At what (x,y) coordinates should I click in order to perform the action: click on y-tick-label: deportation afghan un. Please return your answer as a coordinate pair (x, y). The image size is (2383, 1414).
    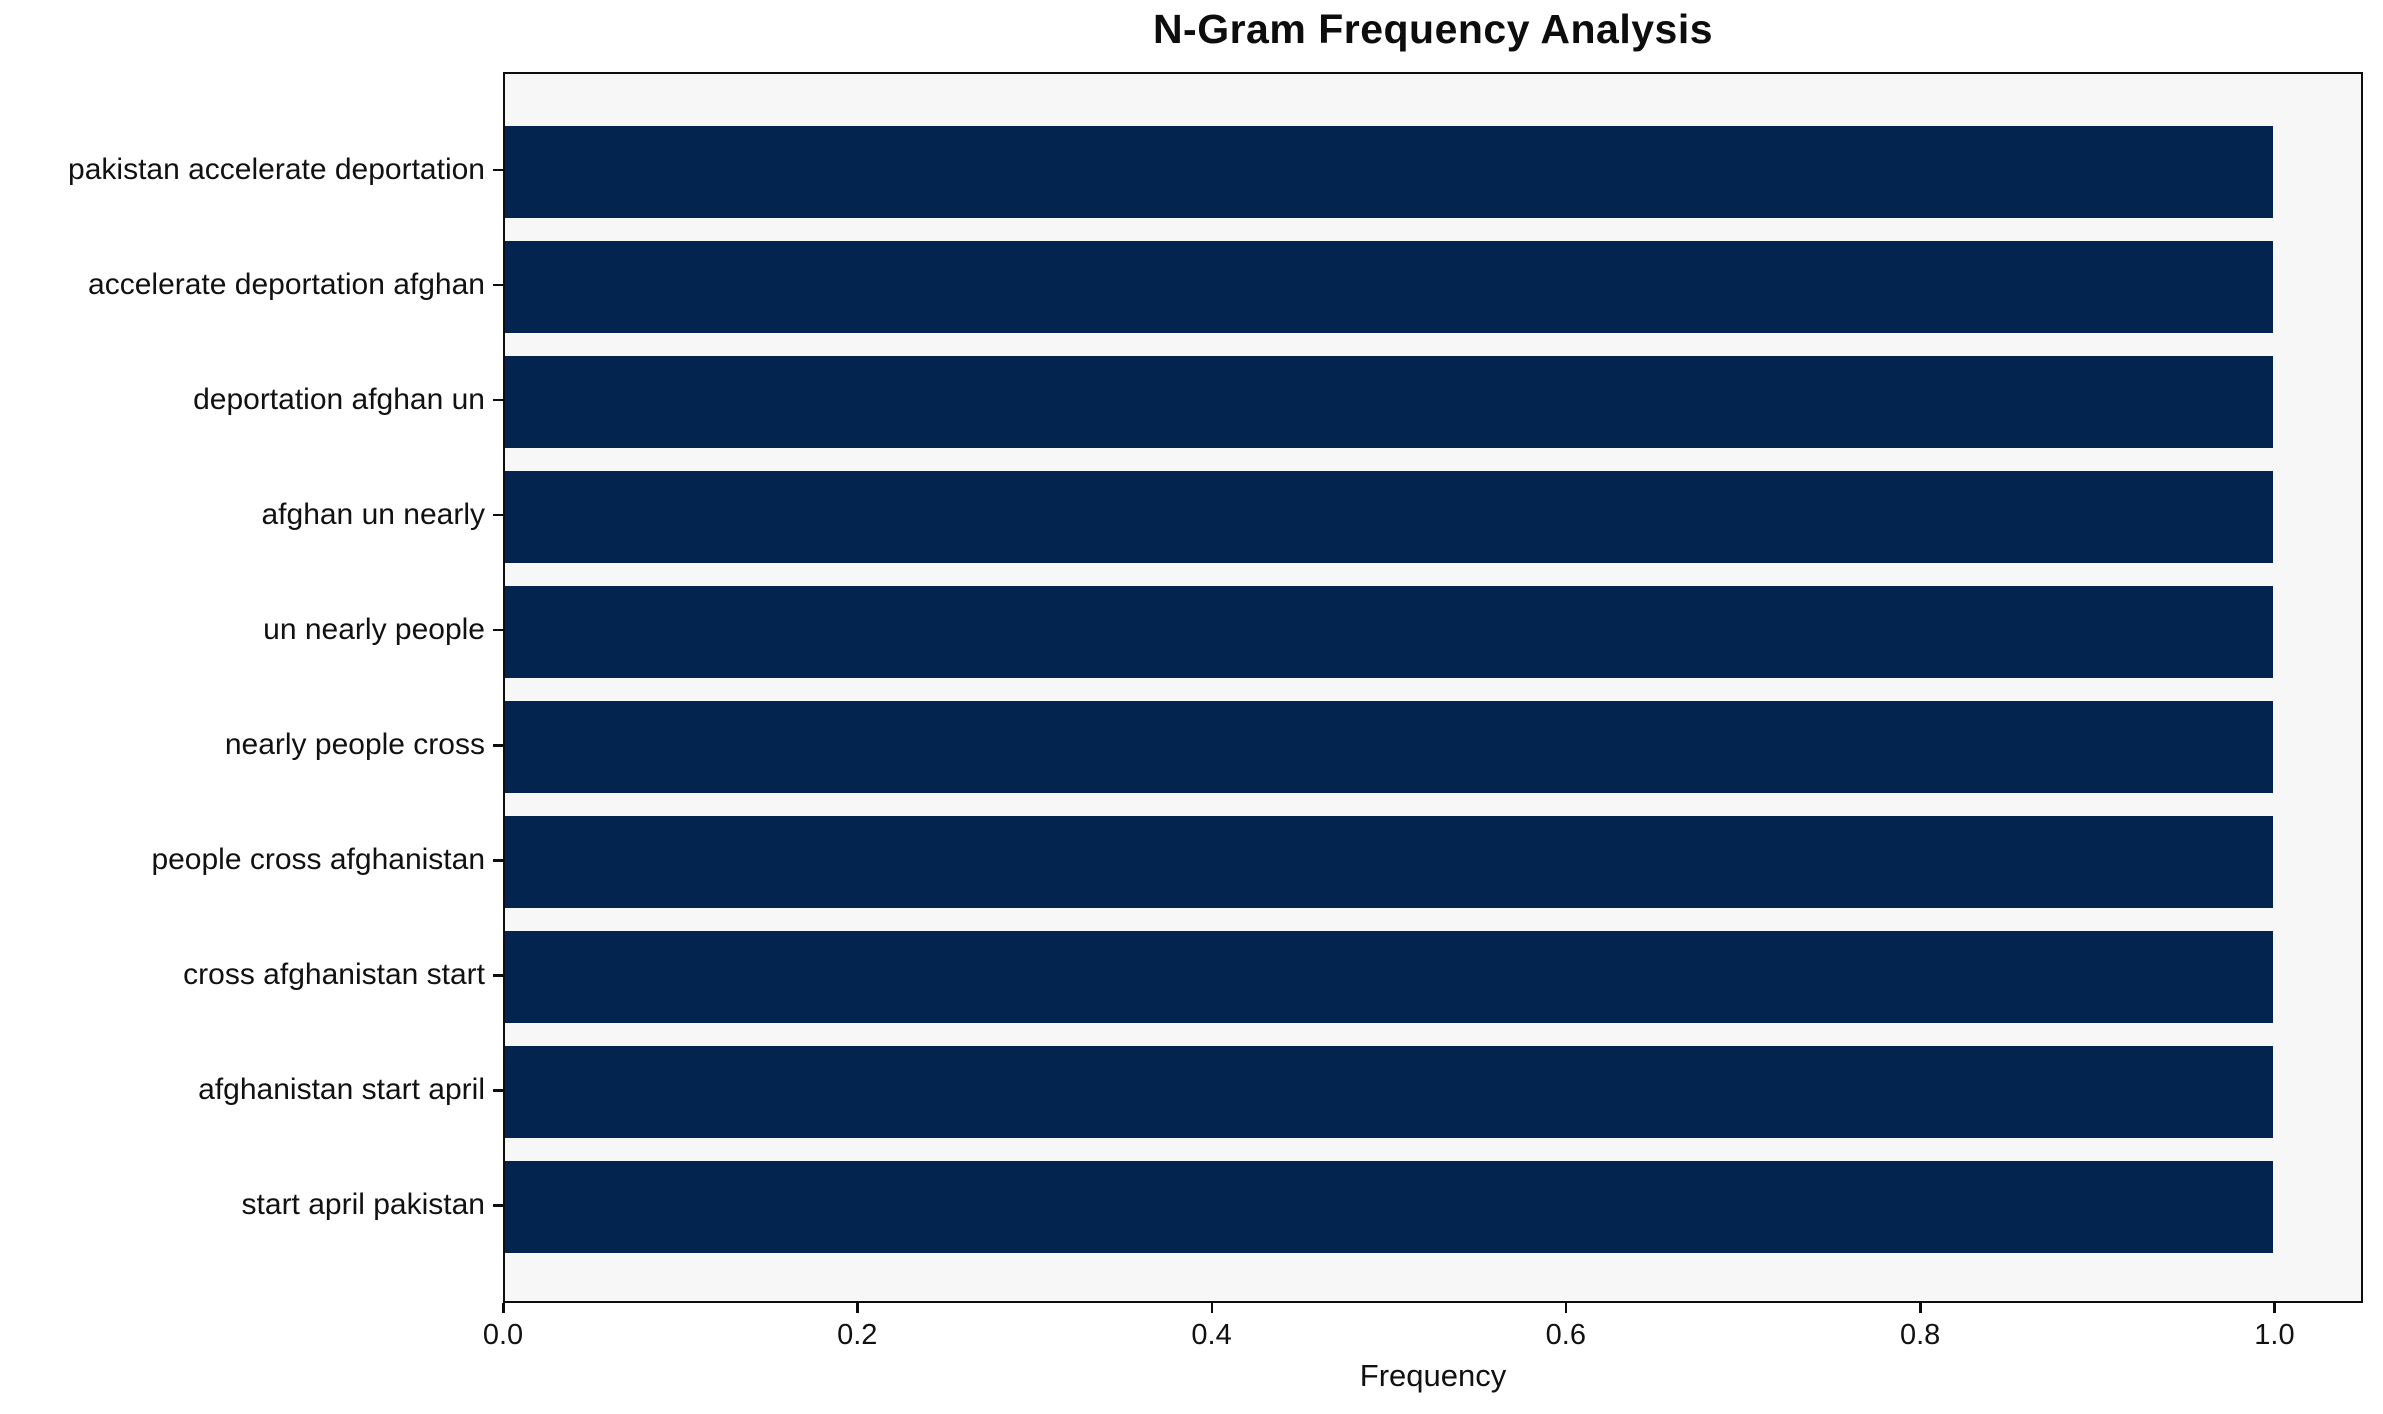
    Looking at the image, I should click on (339, 399).